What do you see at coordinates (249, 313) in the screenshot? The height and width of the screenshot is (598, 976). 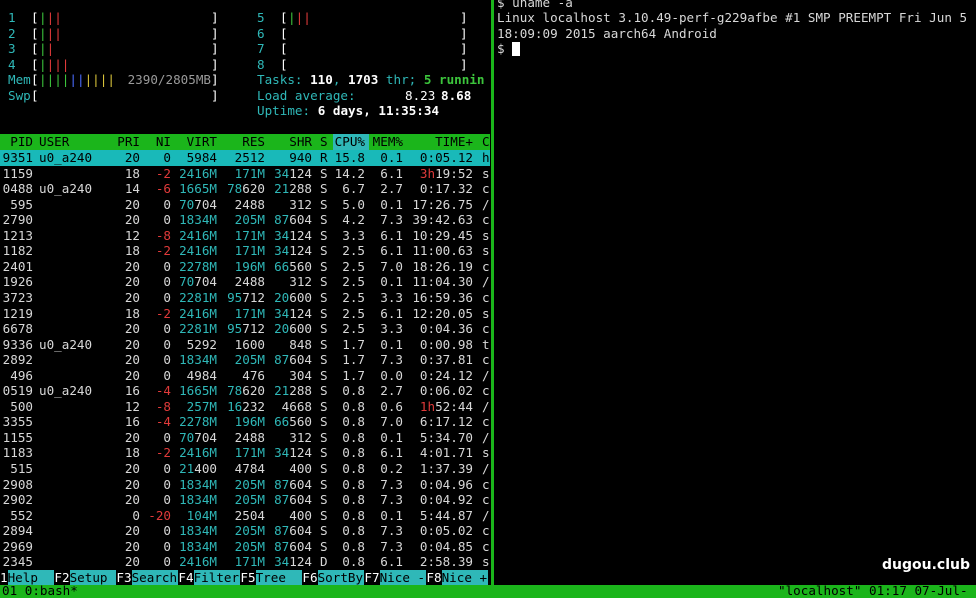 I see `cell-res: 171M` at bounding box center [249, 313].